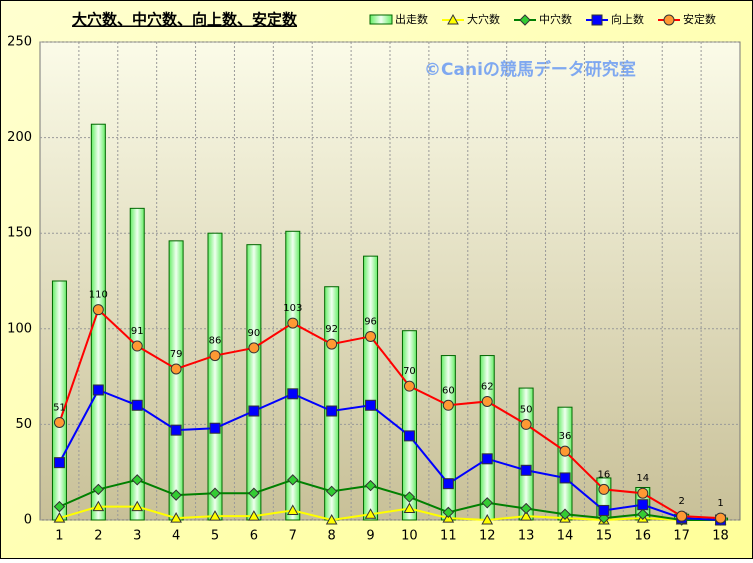 This screenshot has width=753, height=563. I want to click on data-label: 16, so click(604, 474).